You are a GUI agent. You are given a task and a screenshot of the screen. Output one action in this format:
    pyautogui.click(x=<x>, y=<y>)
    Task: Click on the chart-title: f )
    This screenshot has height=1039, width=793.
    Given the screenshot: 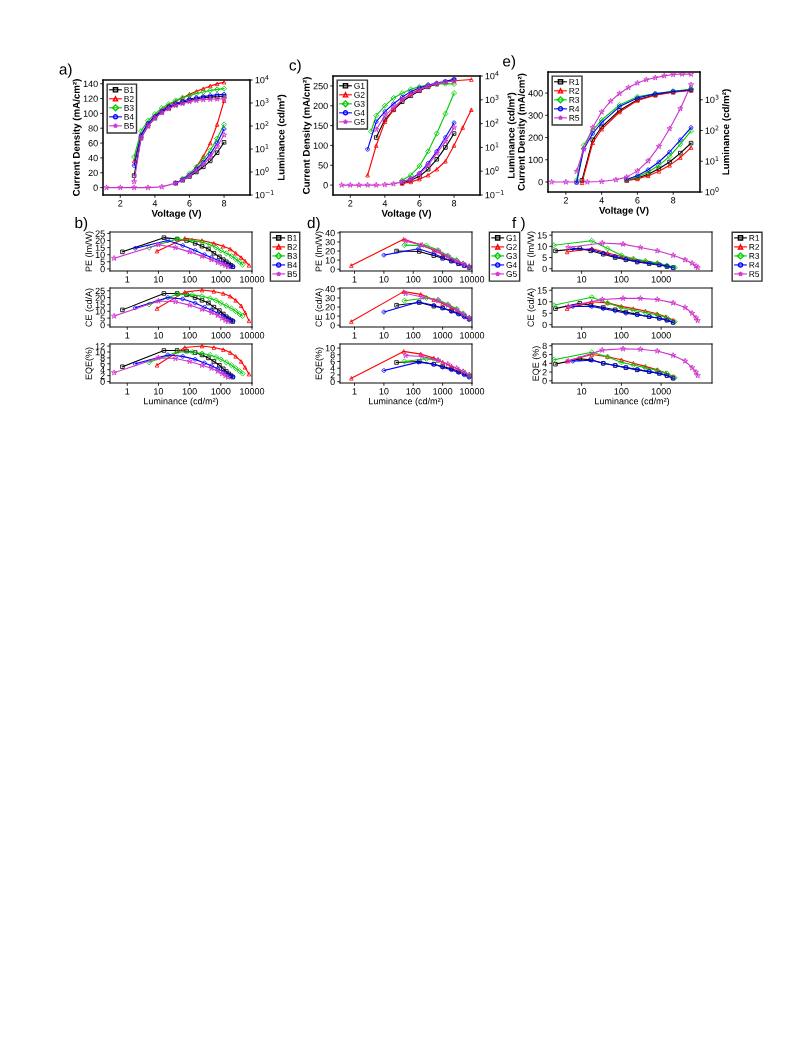 What is the action you would take?
    pyautogui.click(x=518, y=224)
    